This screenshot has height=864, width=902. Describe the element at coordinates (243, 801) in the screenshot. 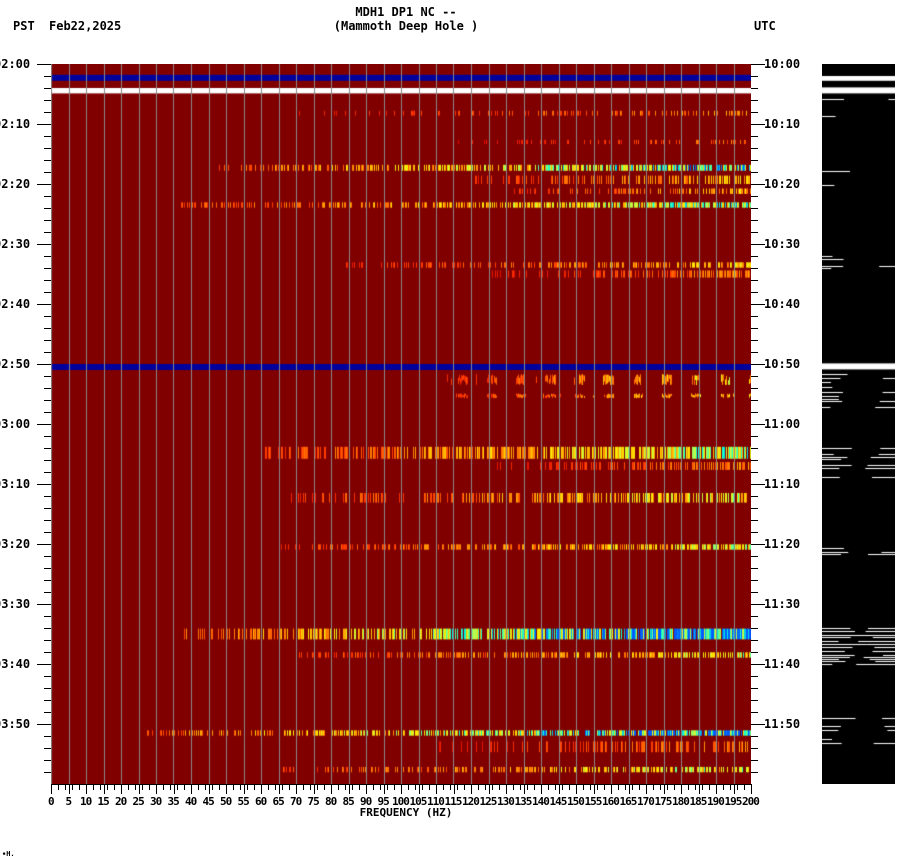

I see `frequency-tick-label: 55` at that location.